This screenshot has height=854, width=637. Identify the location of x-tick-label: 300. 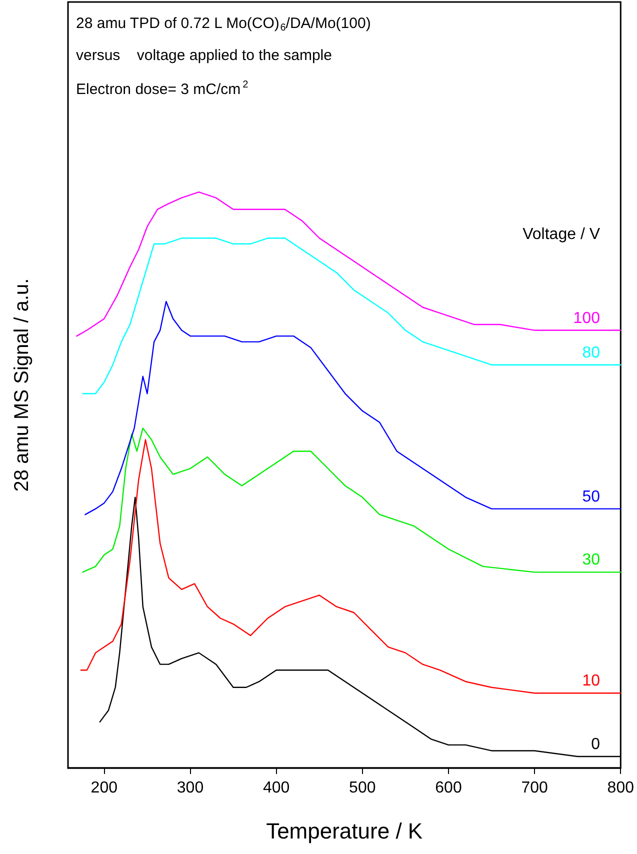
(190, 788).